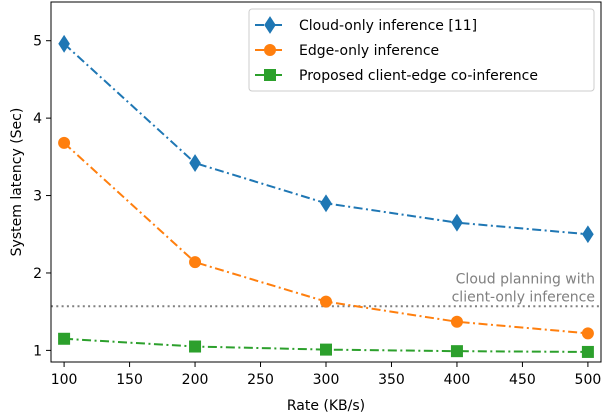  Describe the element at coordinates (37, 197) in the screenshot. I see `y-tick-label: 3` at that location.